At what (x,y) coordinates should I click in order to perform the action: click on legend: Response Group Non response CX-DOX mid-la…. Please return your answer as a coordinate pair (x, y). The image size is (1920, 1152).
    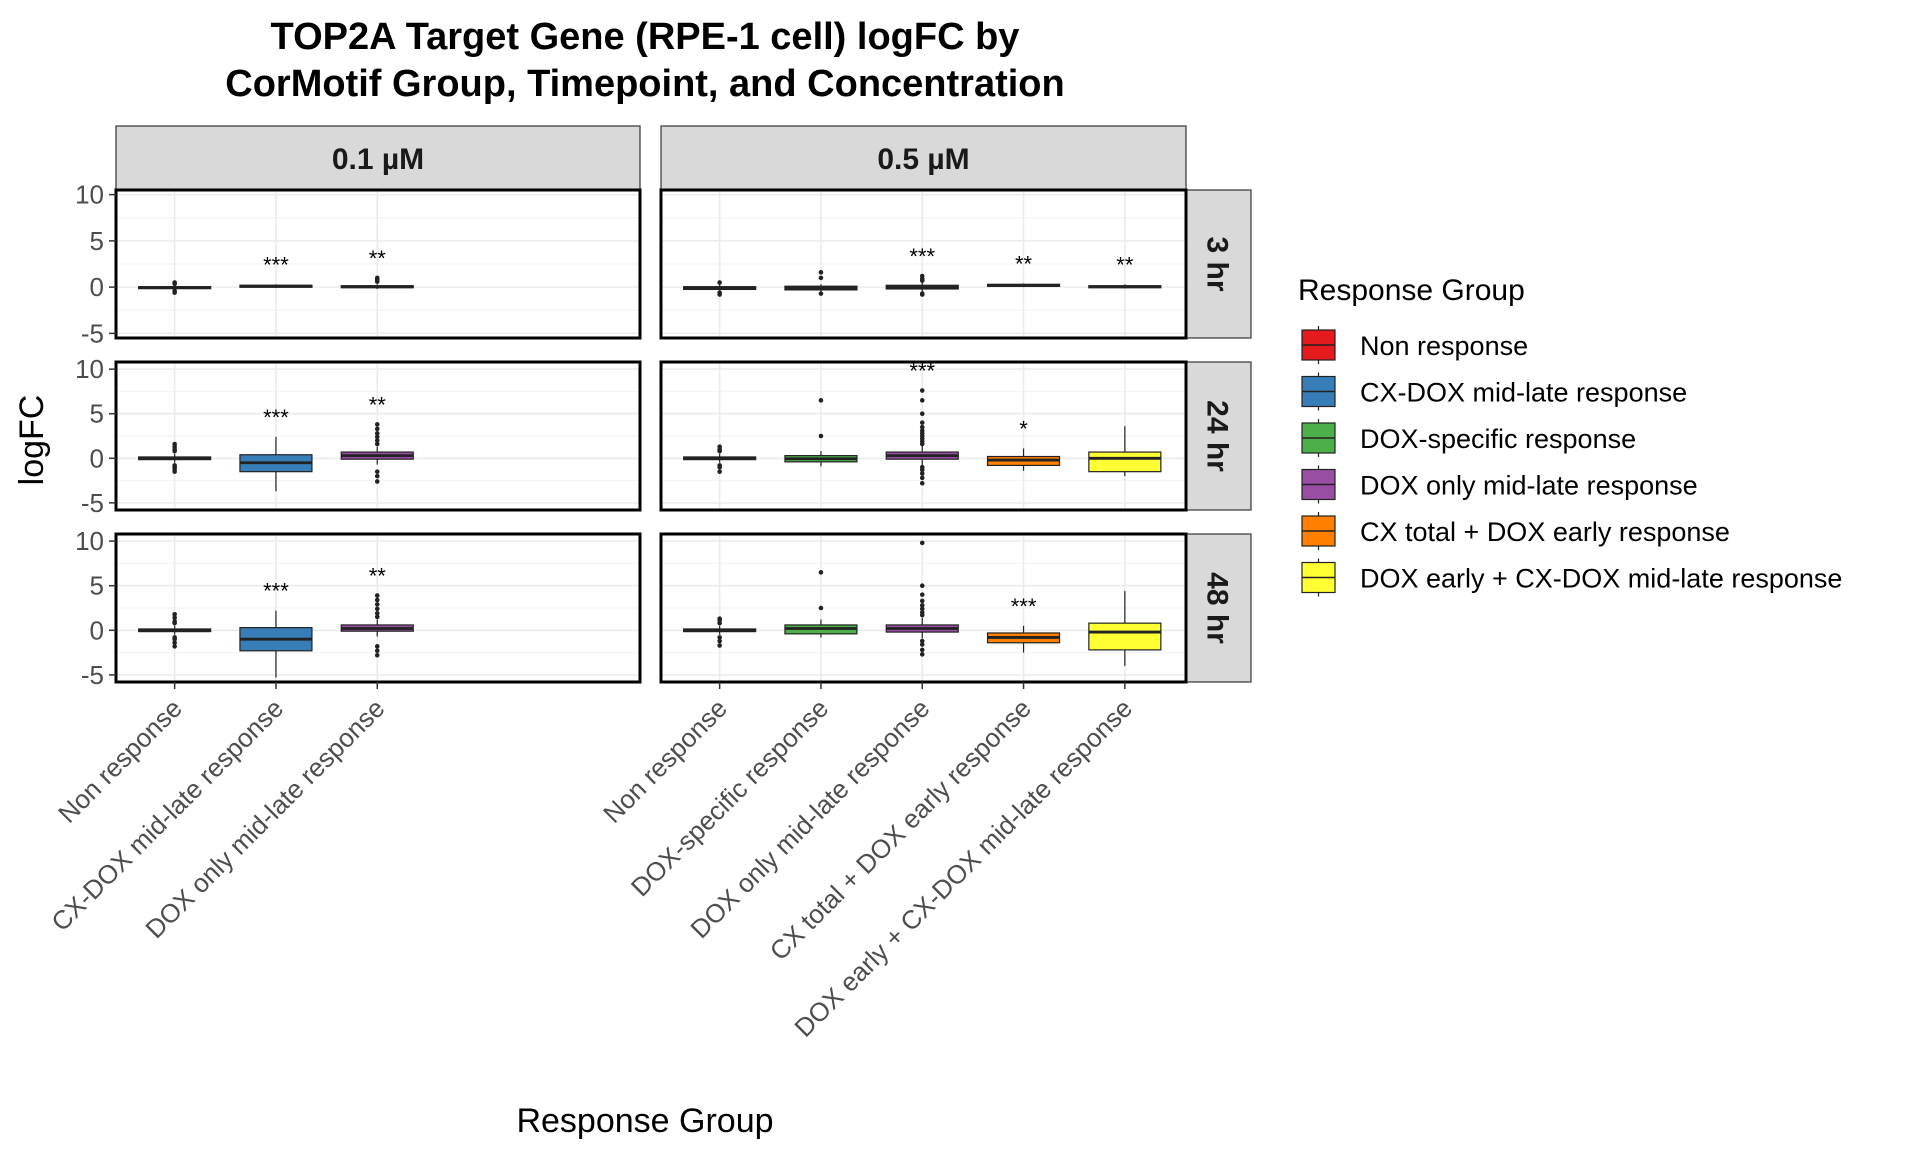
    Looking at the image, I should click on (1570, 435).